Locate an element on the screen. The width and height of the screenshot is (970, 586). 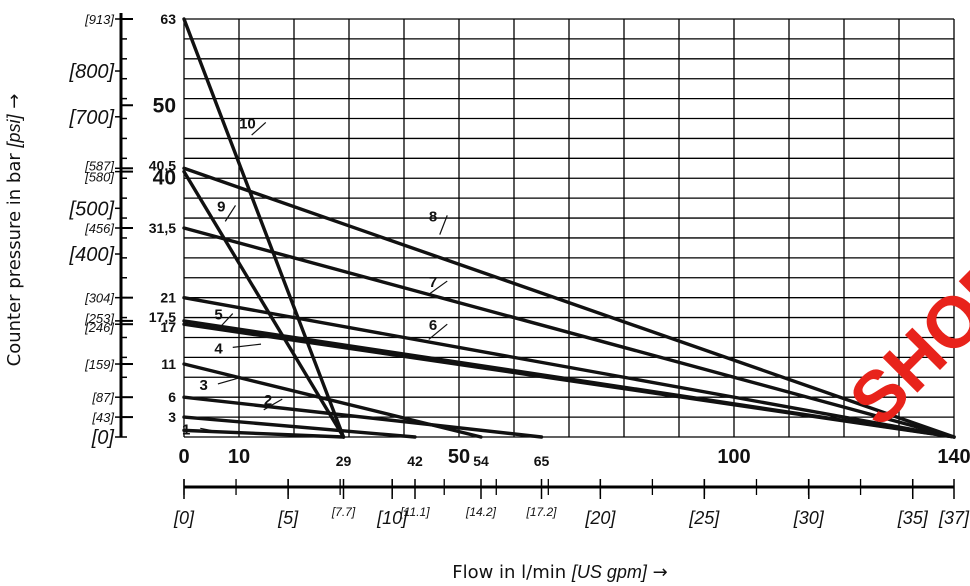
x-tick-label: 140 is located at coordinates (953, 457).